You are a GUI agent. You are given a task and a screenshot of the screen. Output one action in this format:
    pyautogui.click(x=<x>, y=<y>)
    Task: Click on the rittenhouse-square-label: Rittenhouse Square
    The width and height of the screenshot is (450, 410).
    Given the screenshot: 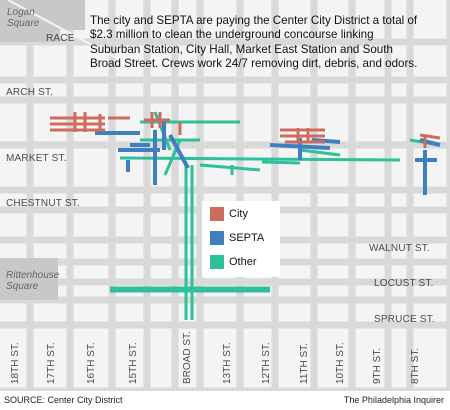 What is the action you would take?
    pyautogui.click(x=34, y=281)
    